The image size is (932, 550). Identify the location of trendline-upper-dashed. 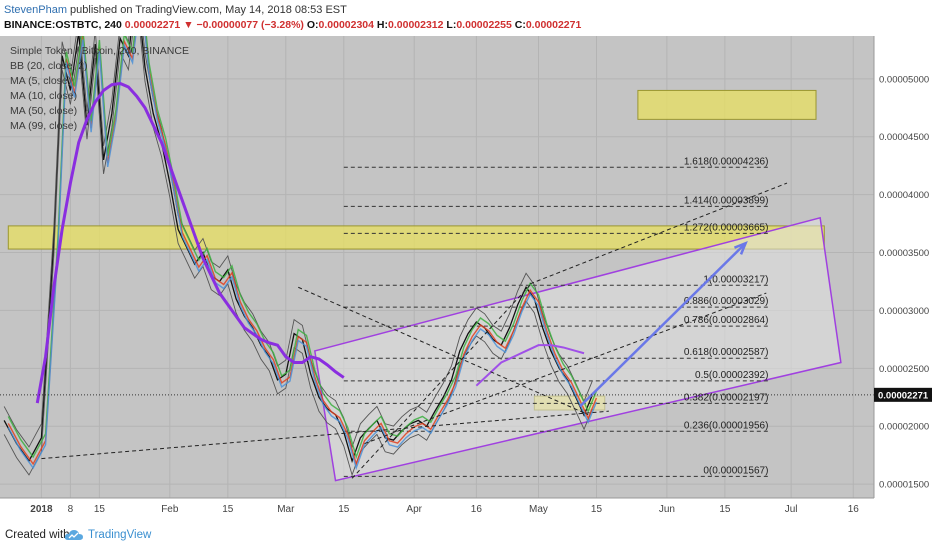
(659, 233).